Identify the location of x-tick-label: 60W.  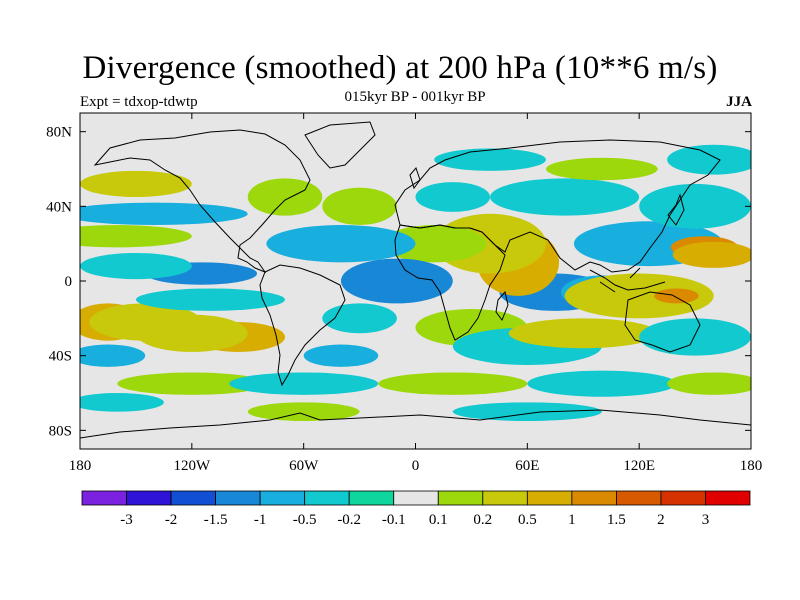
(304, 466).